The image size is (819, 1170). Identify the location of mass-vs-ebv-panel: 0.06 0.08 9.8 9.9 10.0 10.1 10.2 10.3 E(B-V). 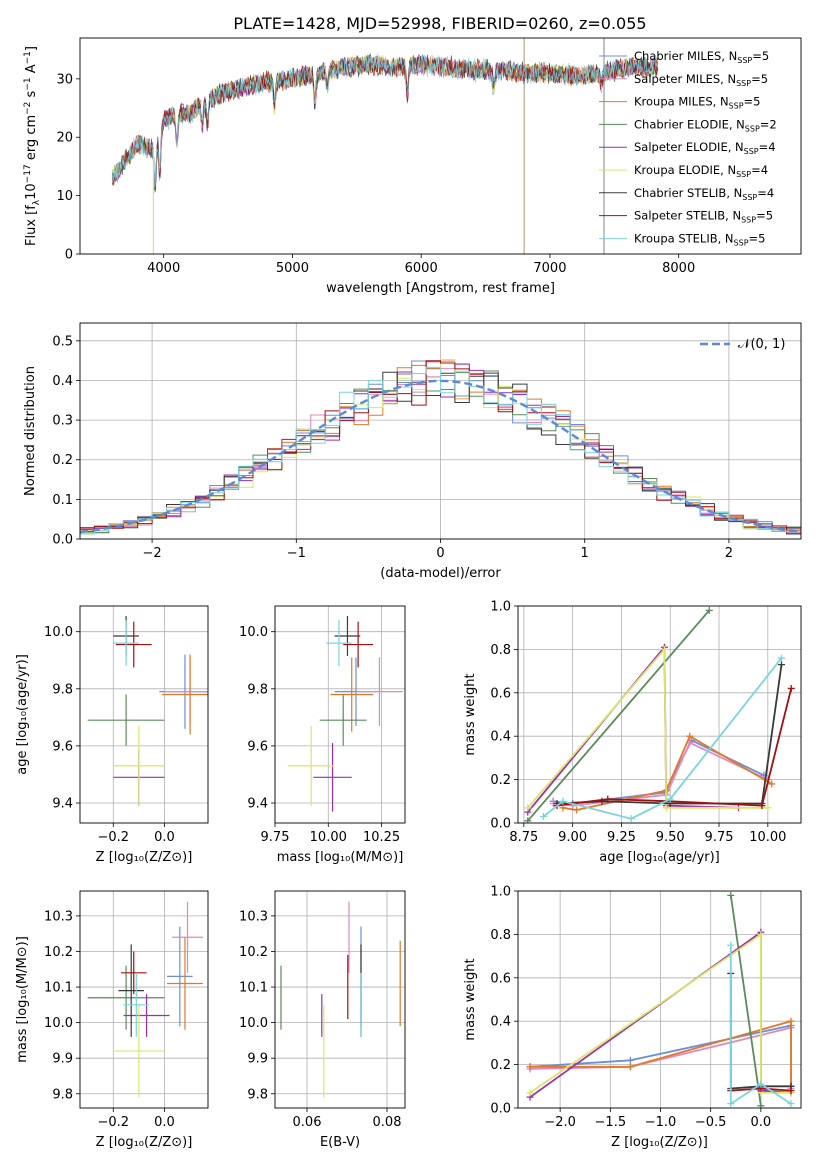
(322, 1020).